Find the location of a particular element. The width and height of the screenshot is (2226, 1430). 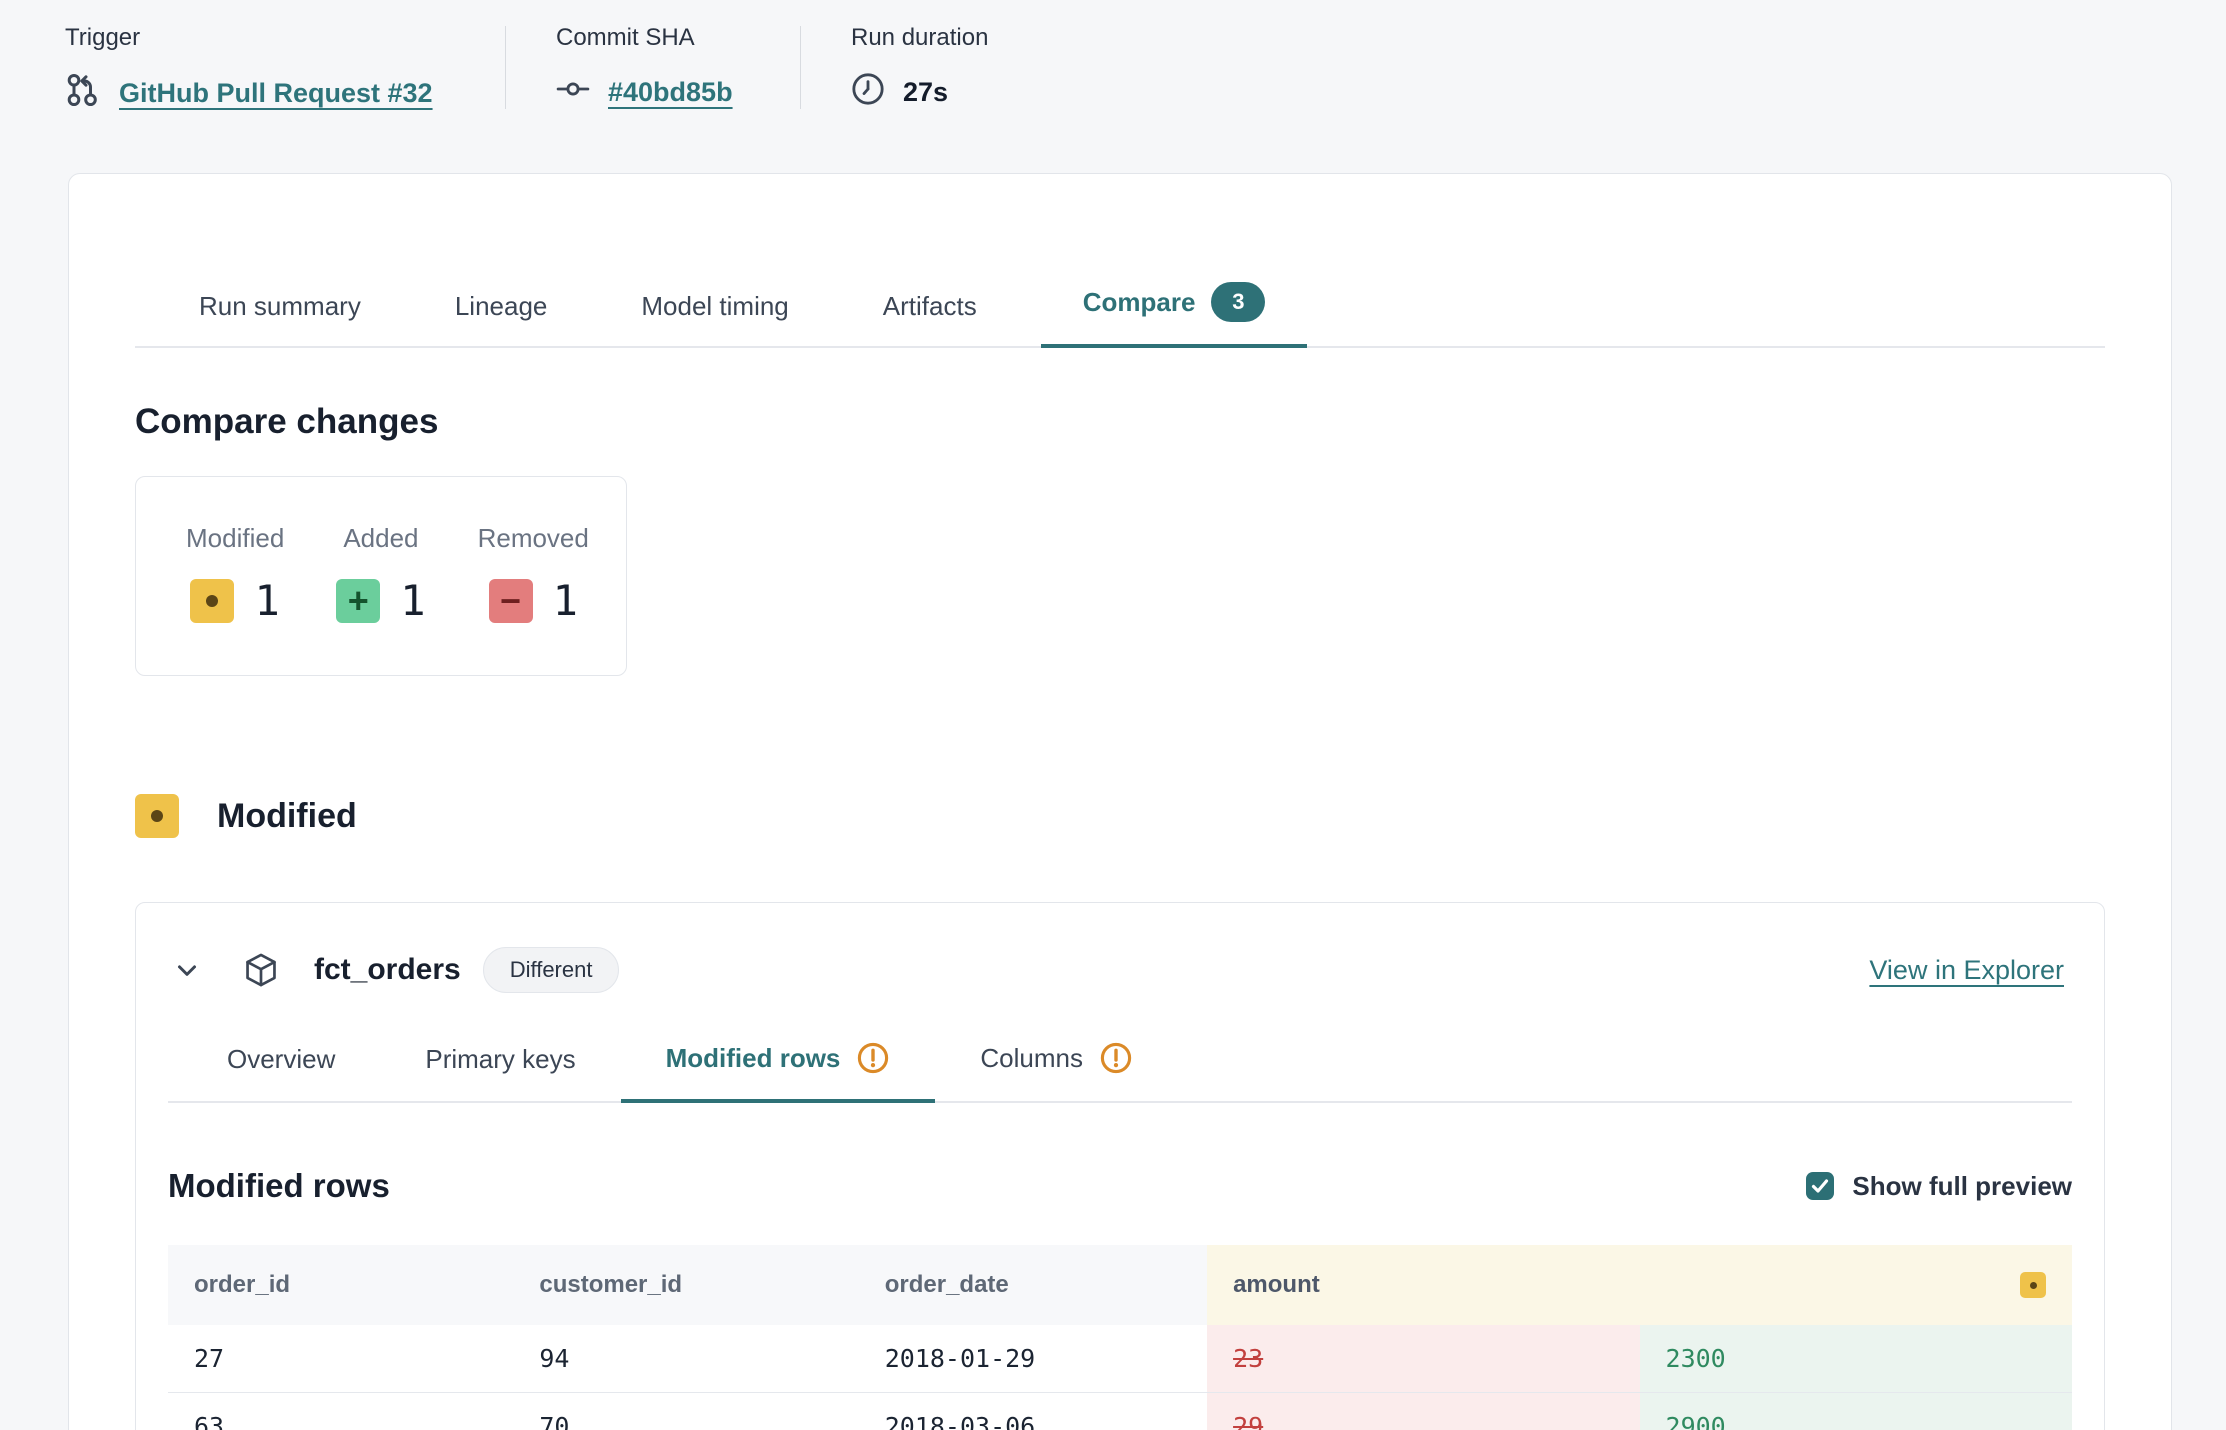

compare-count-badge: 3 is located at coordinates (1238, 302).